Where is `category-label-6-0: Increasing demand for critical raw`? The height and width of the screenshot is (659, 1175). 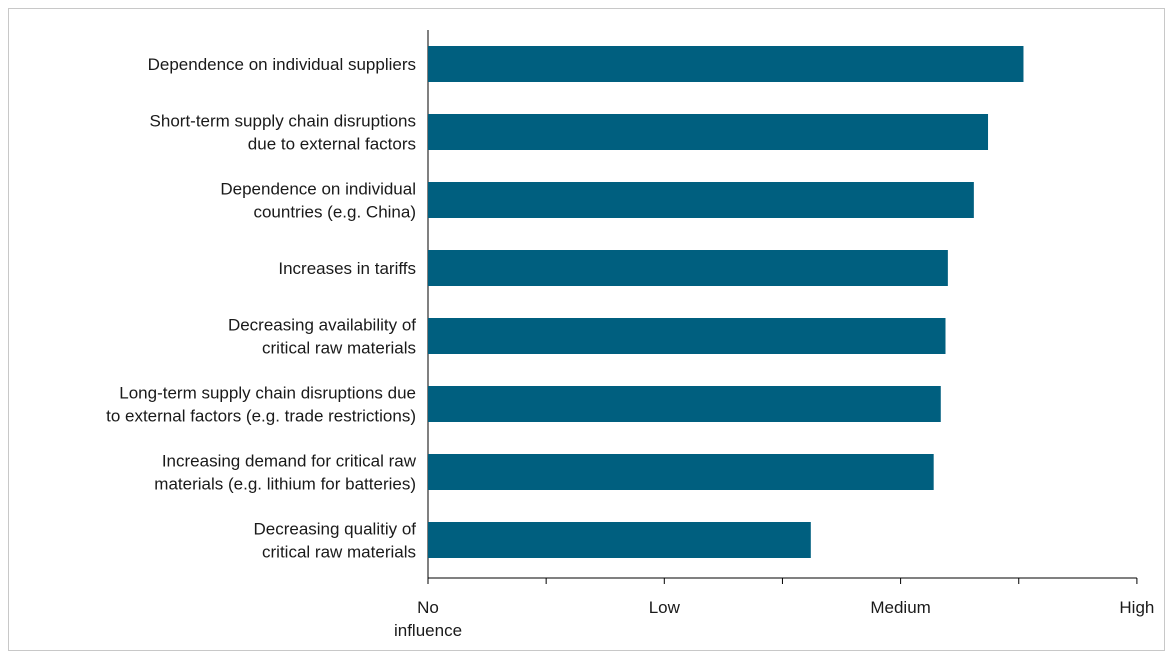 category-label-6-0: Increasing demand for critical raw is located at coordinates (289, 461).